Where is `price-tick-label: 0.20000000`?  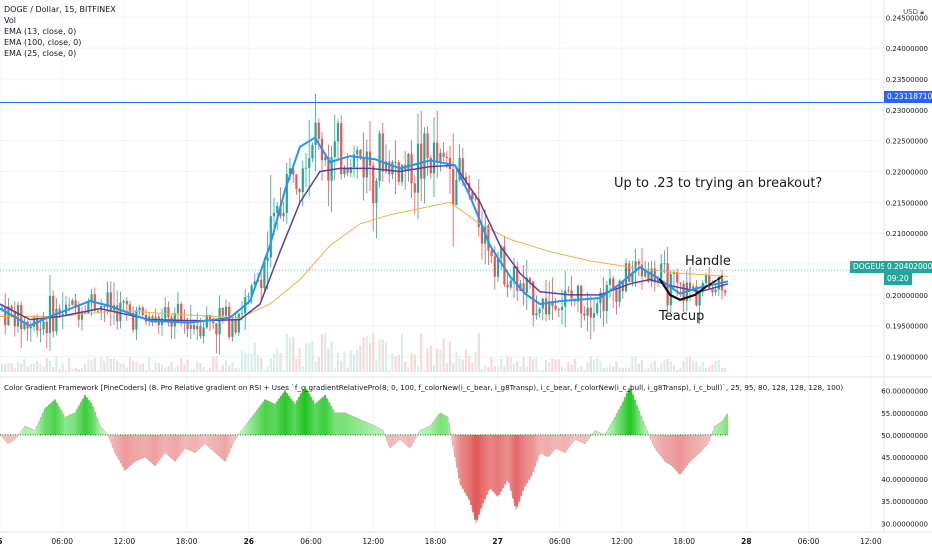 price-tick-label: 0.20000000 is located at coordinates (907, 296).